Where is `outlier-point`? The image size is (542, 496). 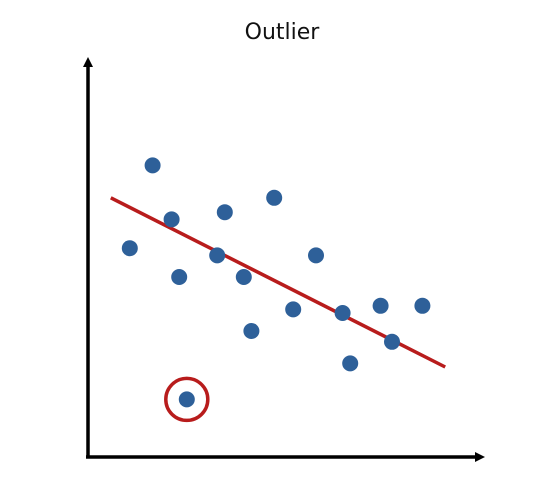
outlier-point is located at coordinates (186, 399).